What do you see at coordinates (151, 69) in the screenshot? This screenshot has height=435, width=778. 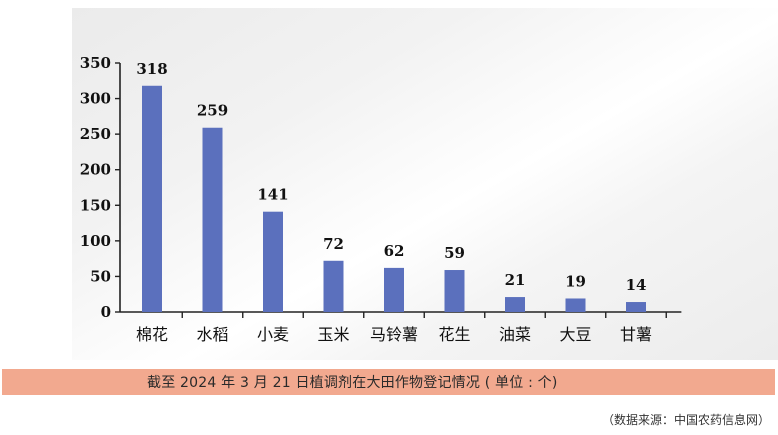 I see `data-label: 318` at bounding box center [151, 69].